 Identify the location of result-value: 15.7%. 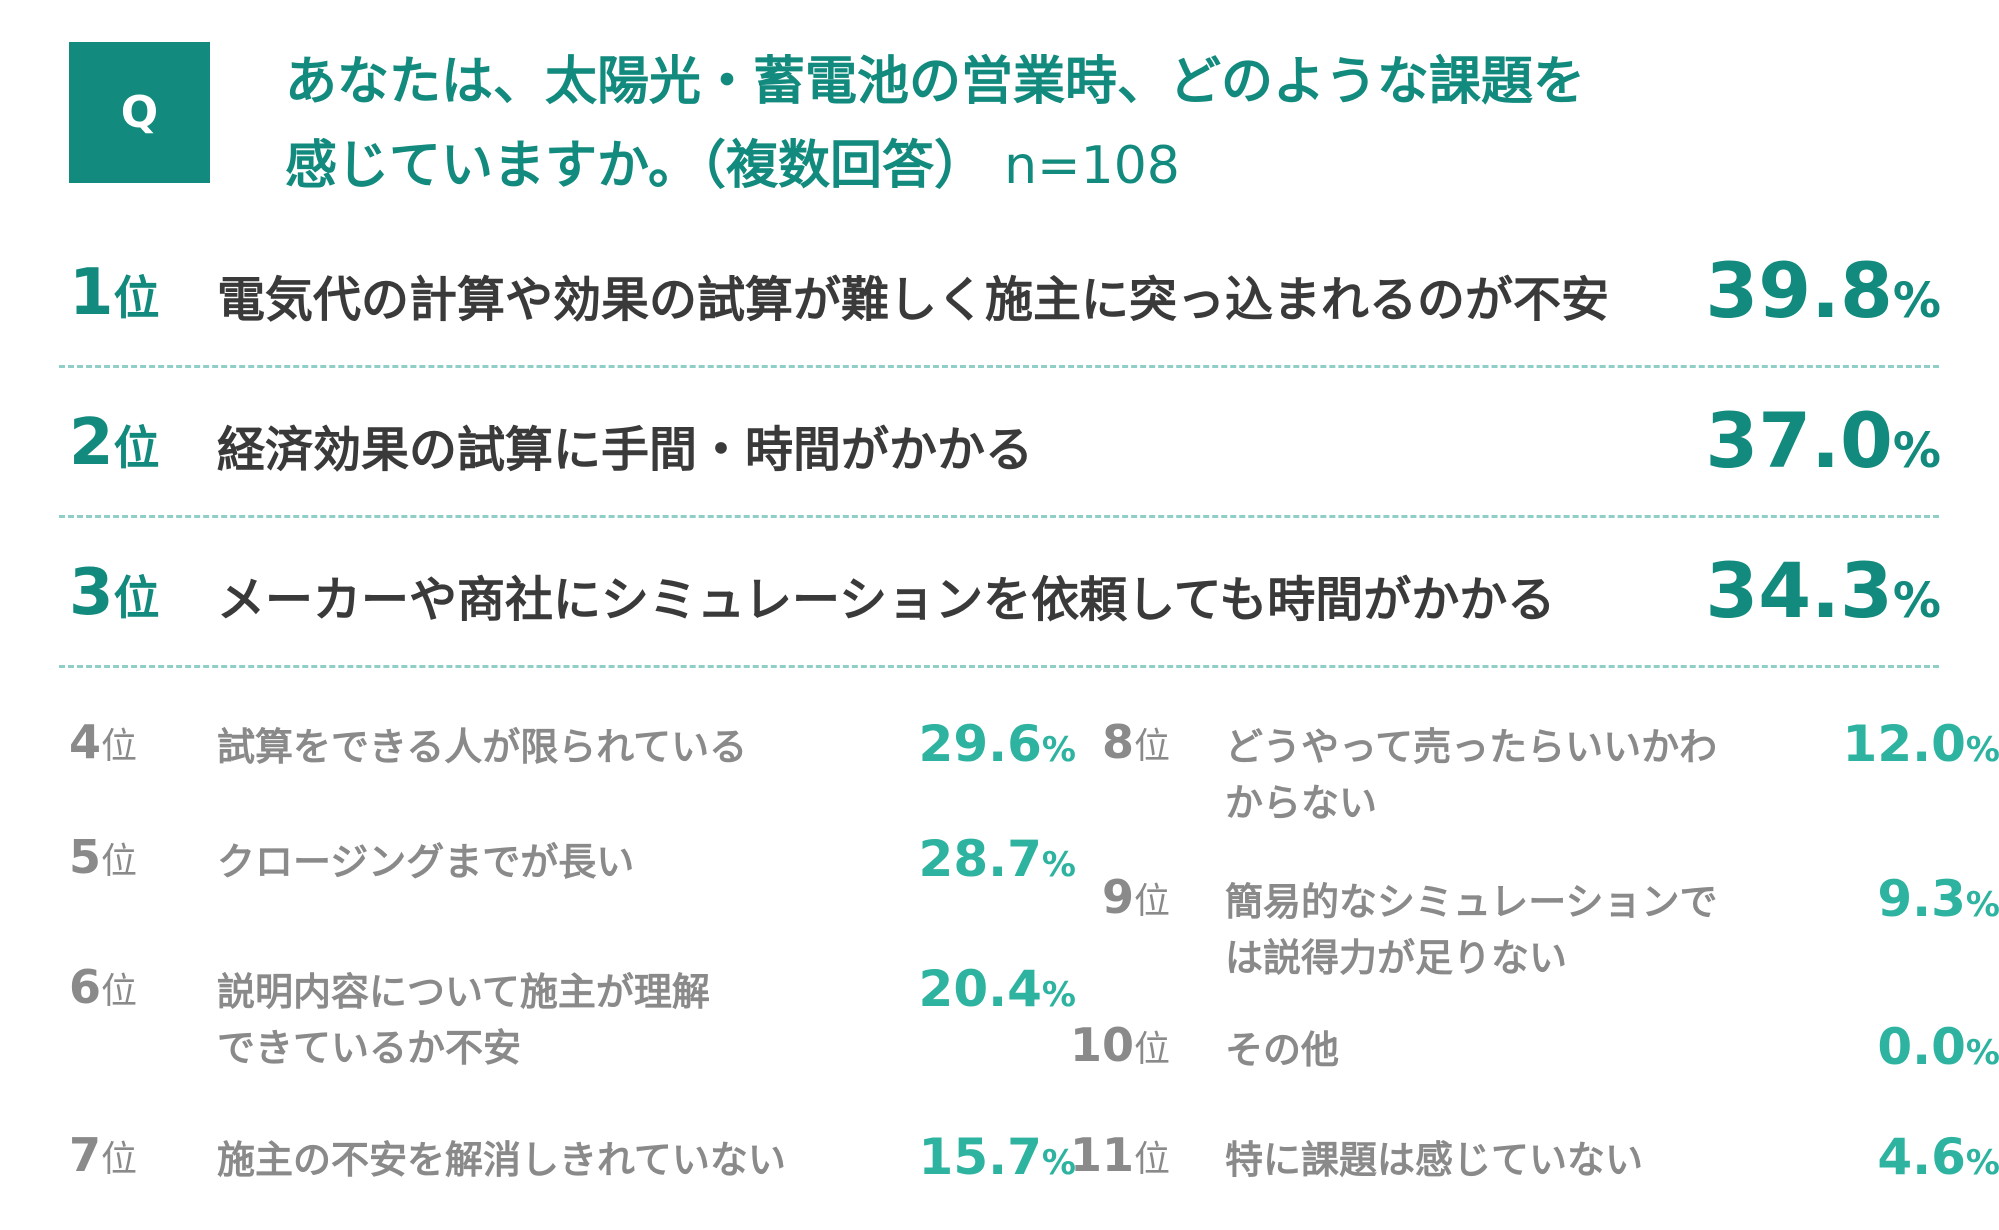
(997, 1157).